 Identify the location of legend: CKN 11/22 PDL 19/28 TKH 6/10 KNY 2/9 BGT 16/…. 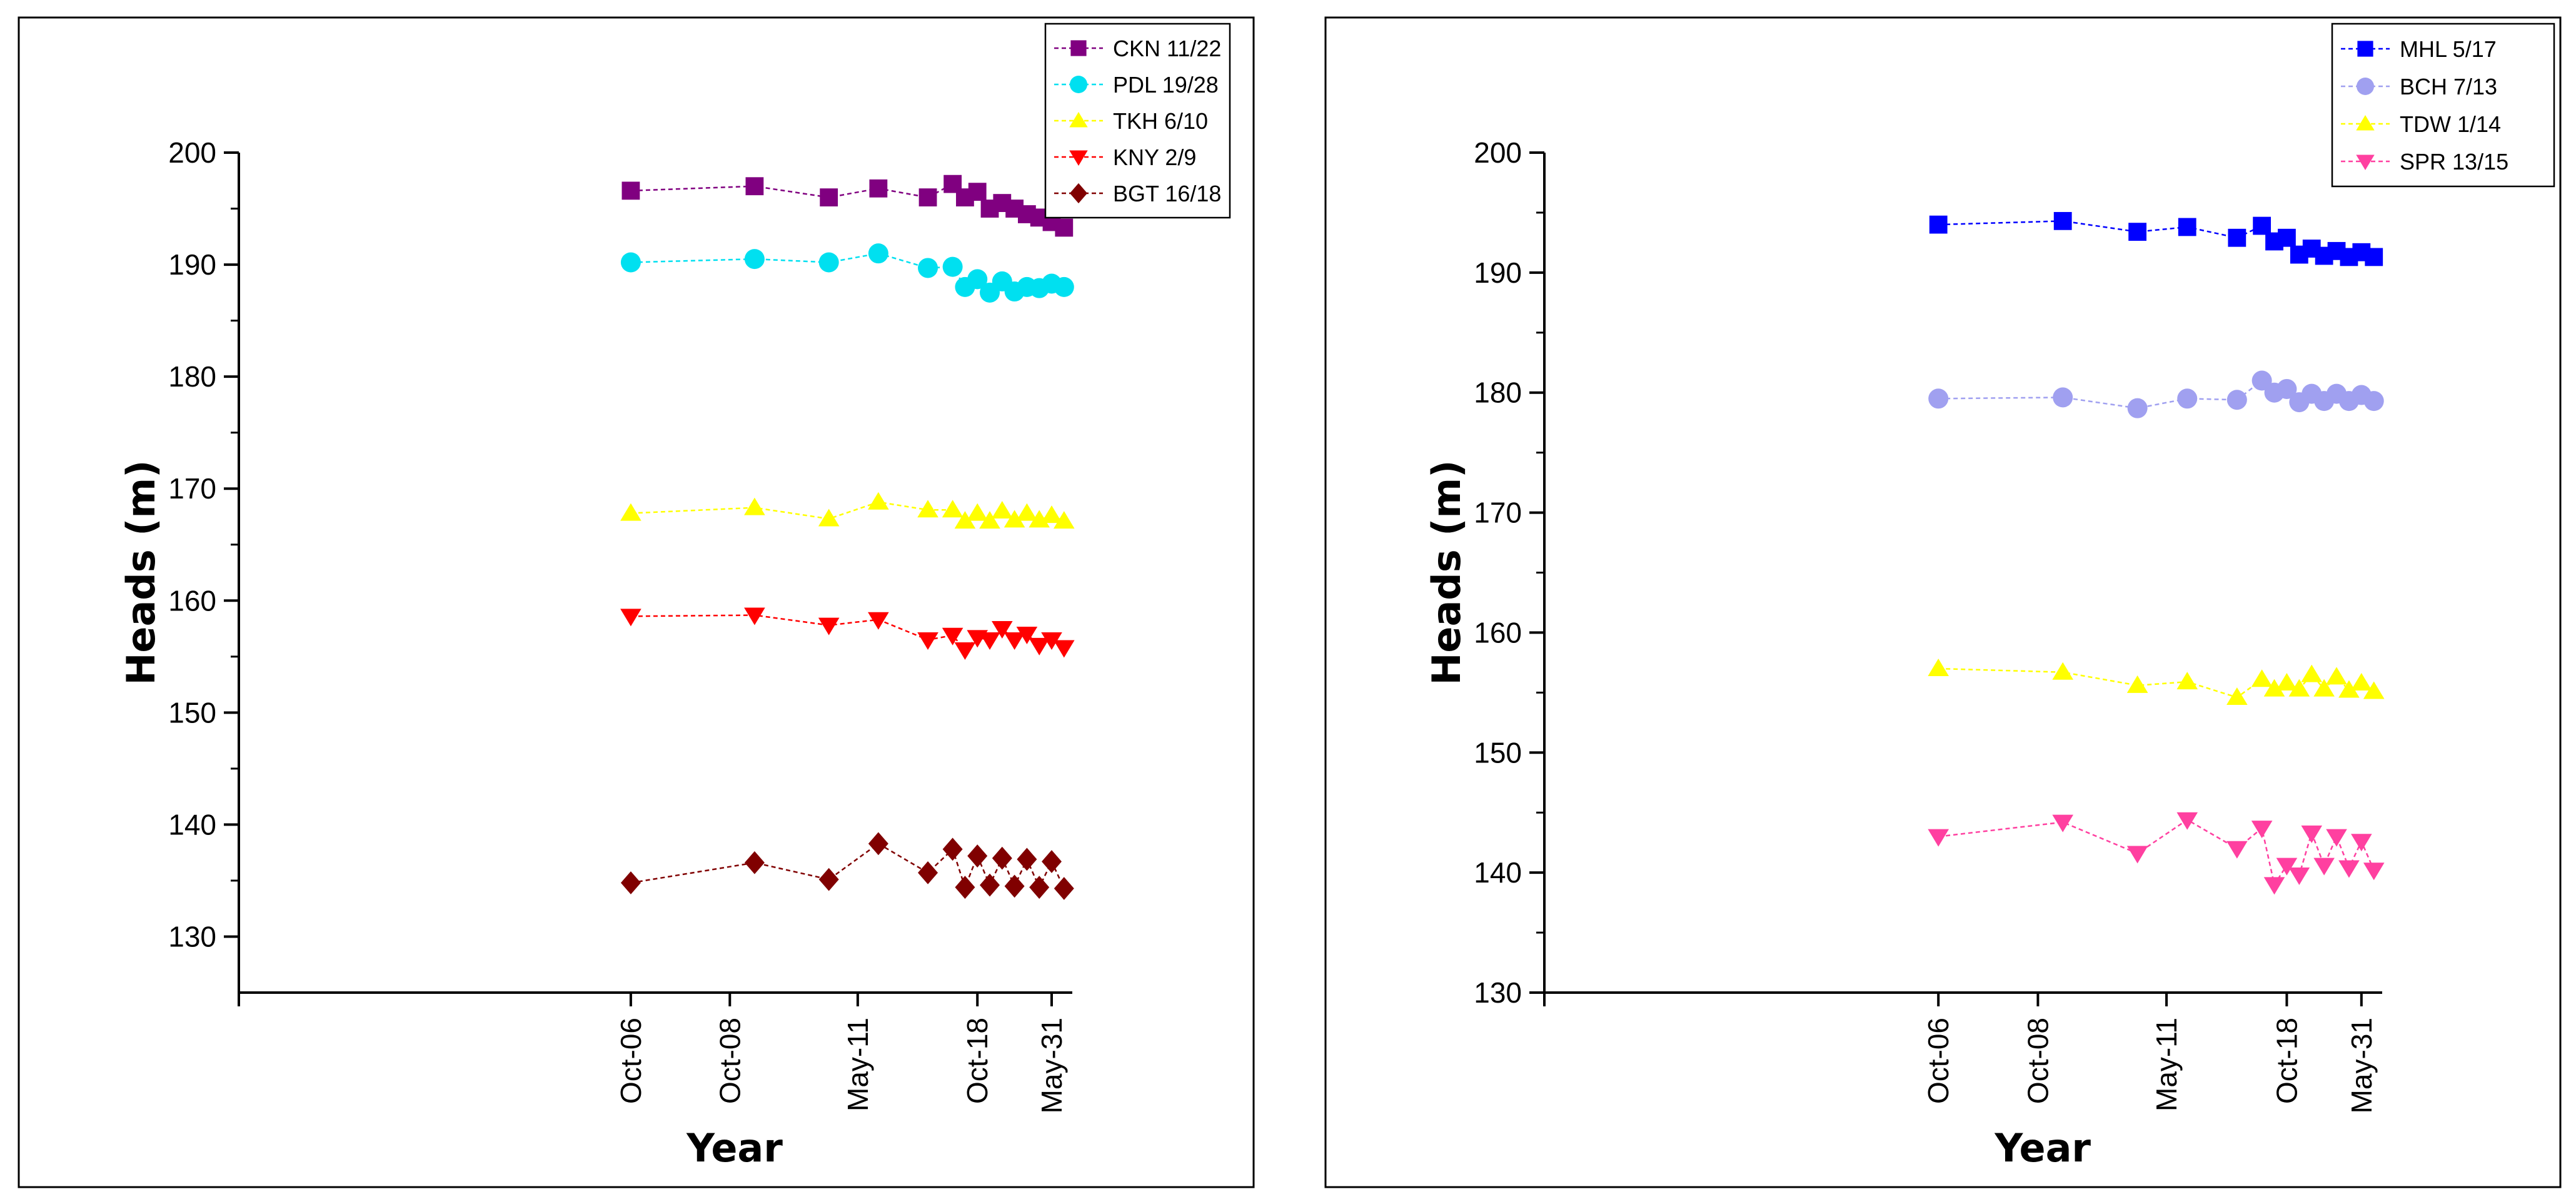
(1137, 121).